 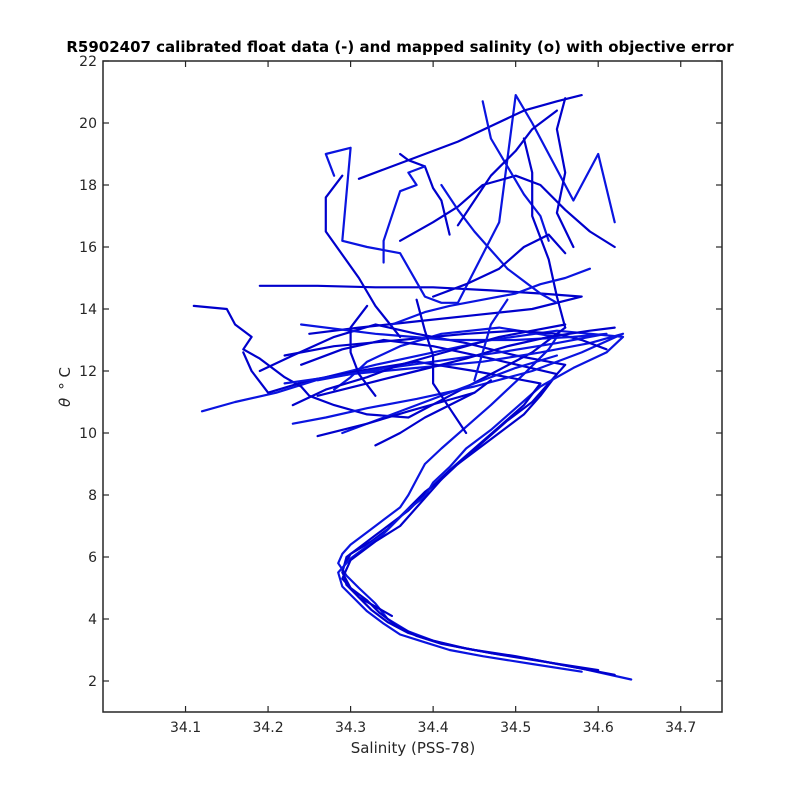 What do you see at coordinates (88, 248) in the screenshot?
I see `y-tick-label: 16` at bounding box center [88, 248].